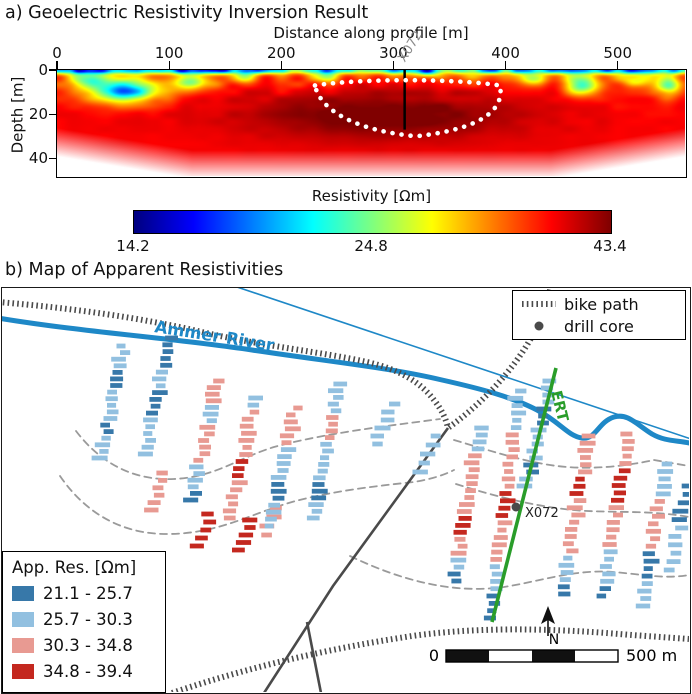  Describe the element at coordinates (610, 246) in the screenshot. I see `colorbar-tick-label: 43.4` at that location.